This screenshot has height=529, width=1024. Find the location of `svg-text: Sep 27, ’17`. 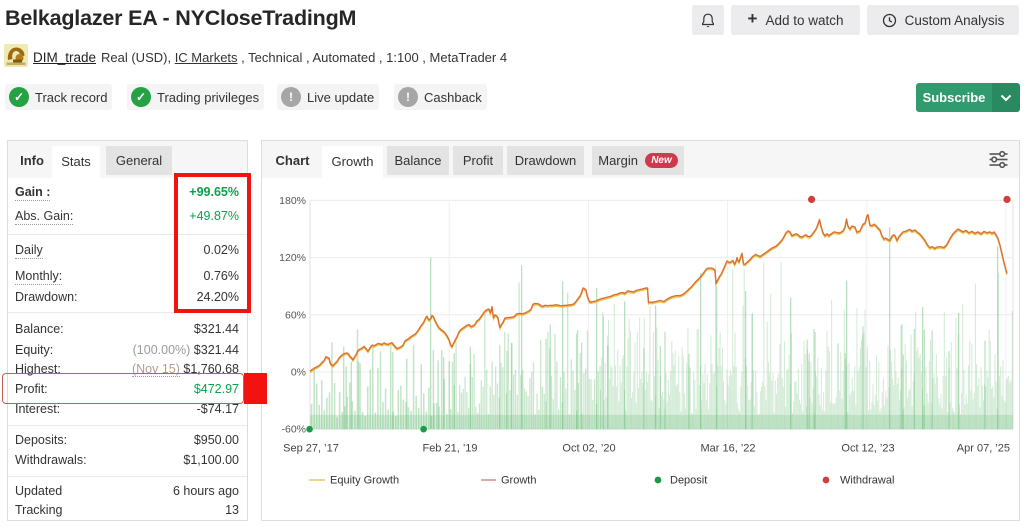

svg-text: Sep 27, ’17 is located at coordinates (311, 449).